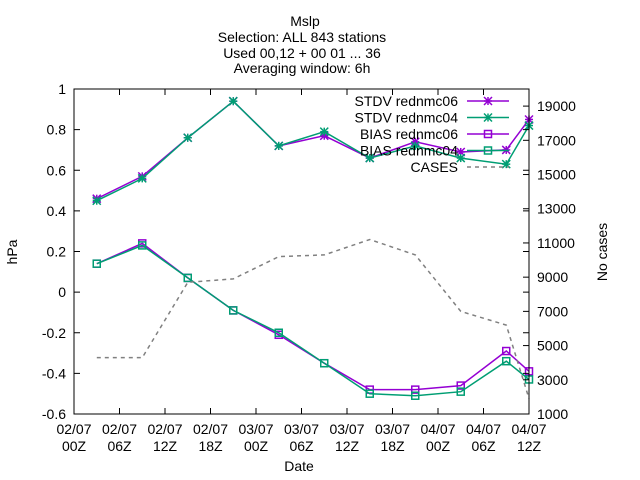  I want to click on y-tick-label: 1, so click(62, 89).